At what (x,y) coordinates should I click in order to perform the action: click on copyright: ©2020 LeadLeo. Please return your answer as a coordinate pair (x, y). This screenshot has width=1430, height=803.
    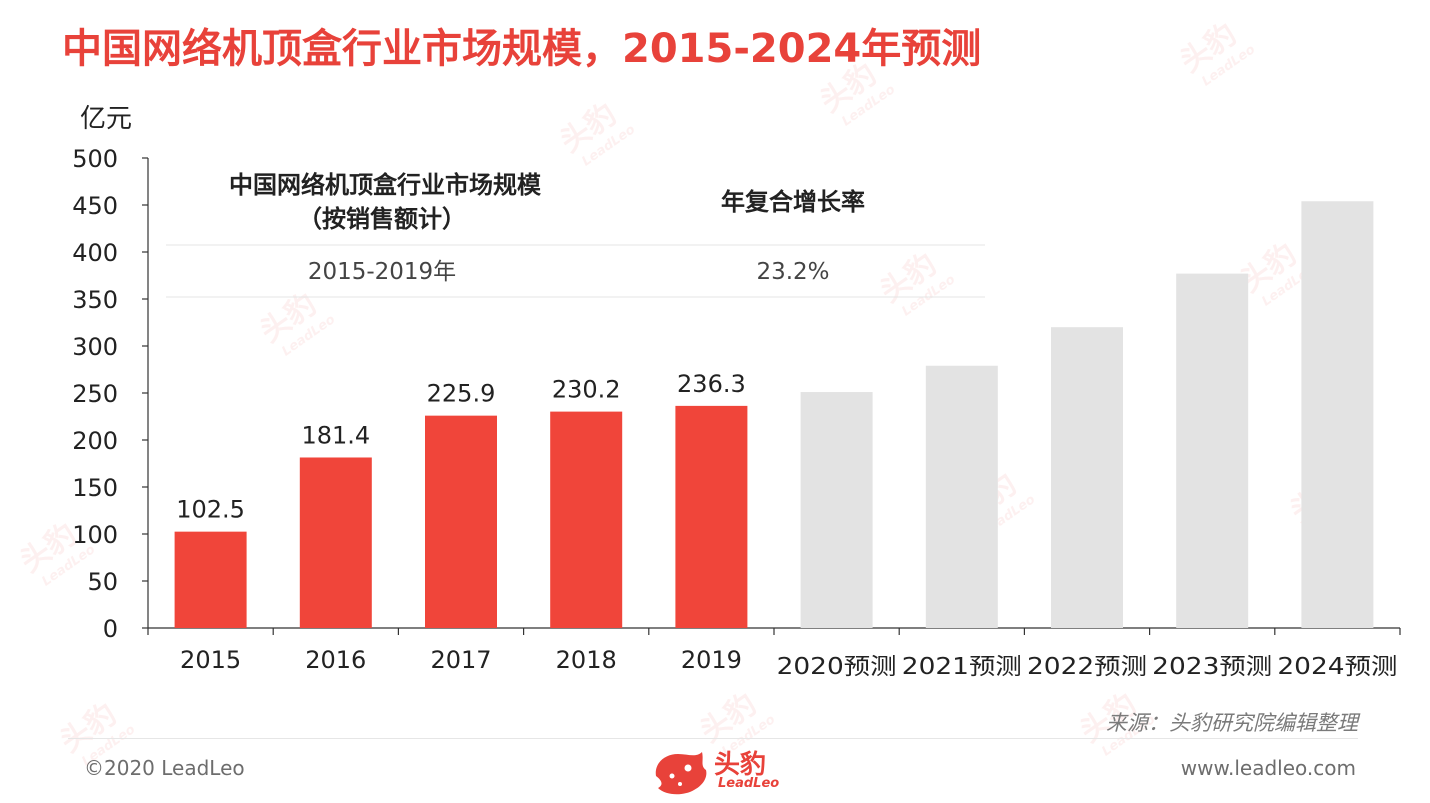
    Looking at the image, I should click on (164, 768).